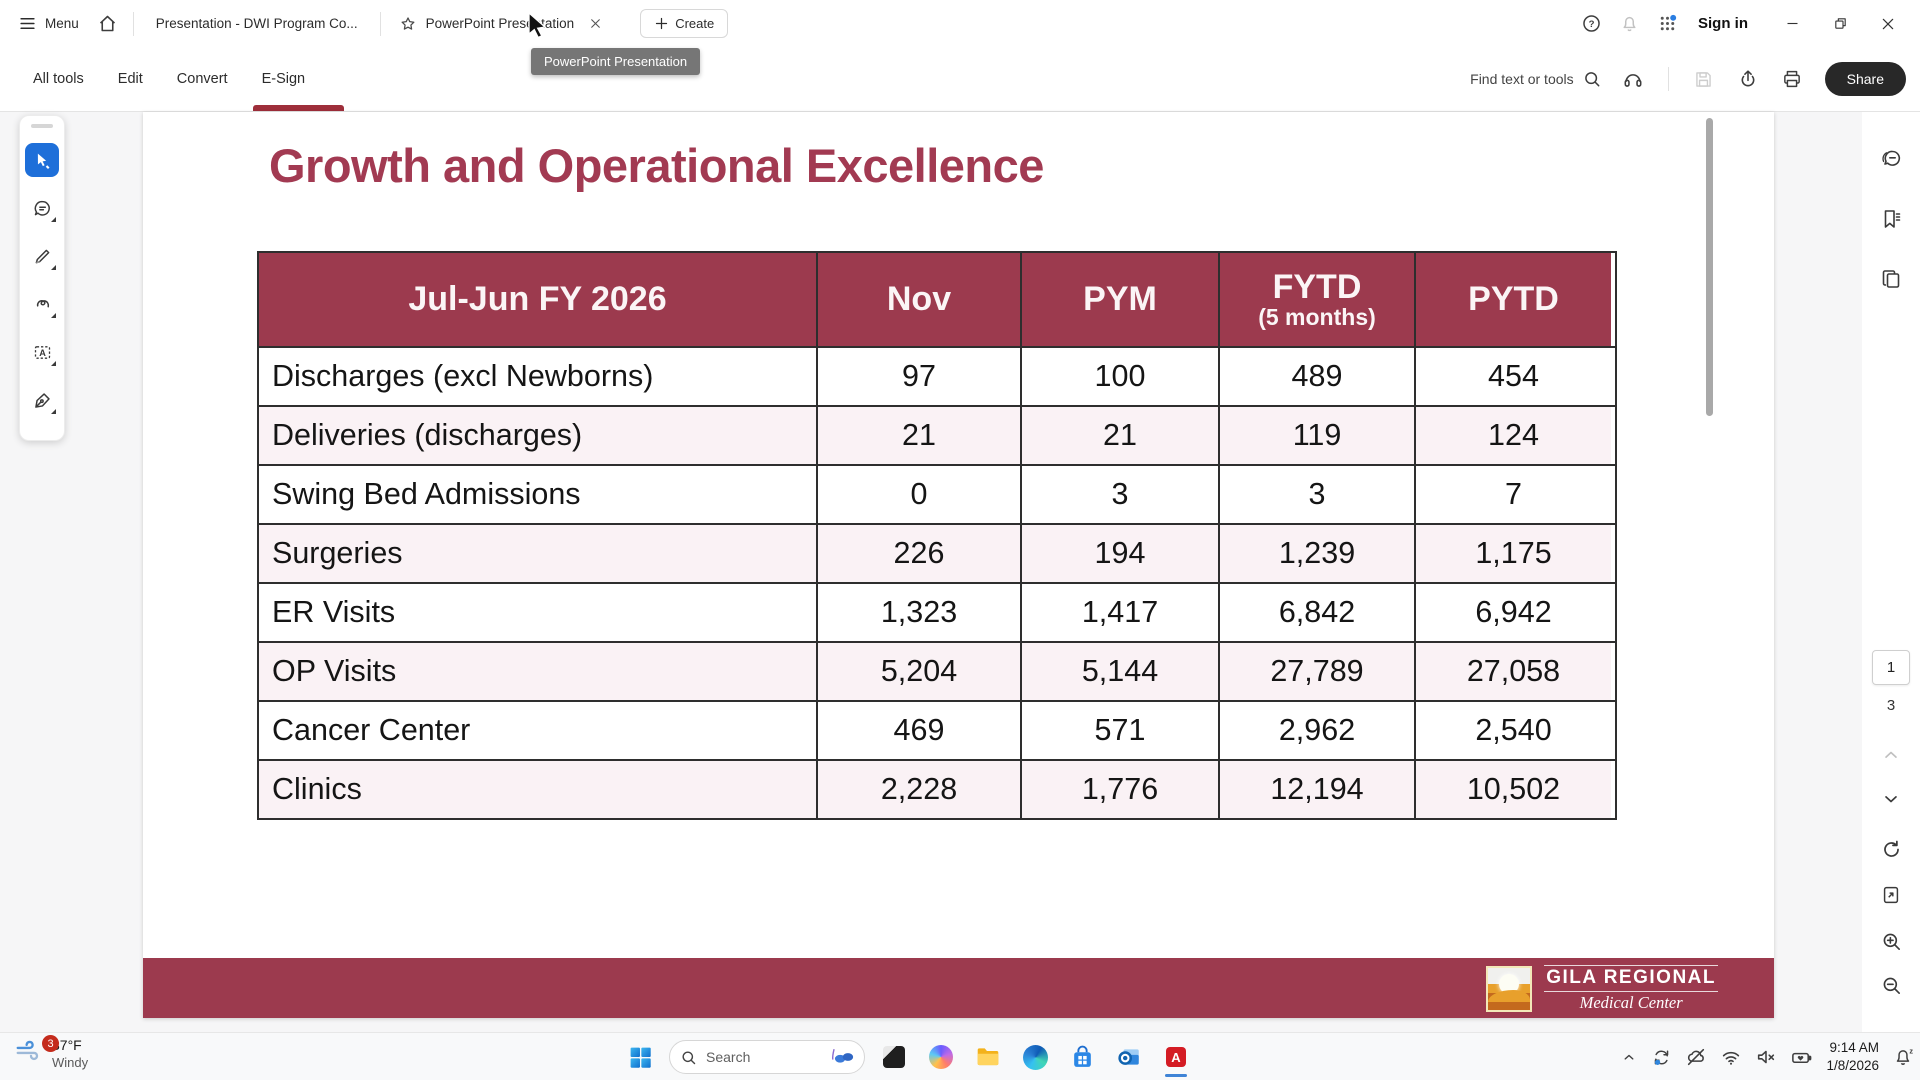  I want to click on acrobat-icon: A, so click(1176, 1057).